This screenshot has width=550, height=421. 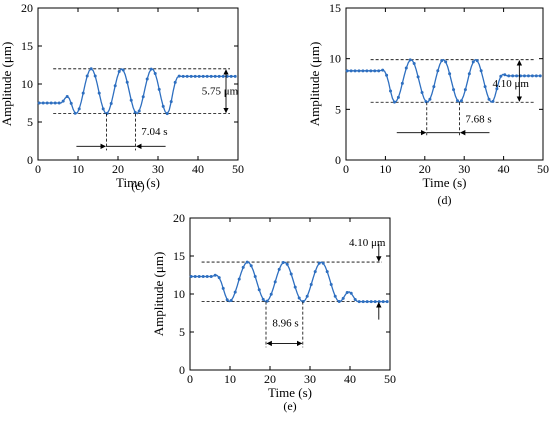 I want to click on panel-label: (c), so click(x=137, y=186).